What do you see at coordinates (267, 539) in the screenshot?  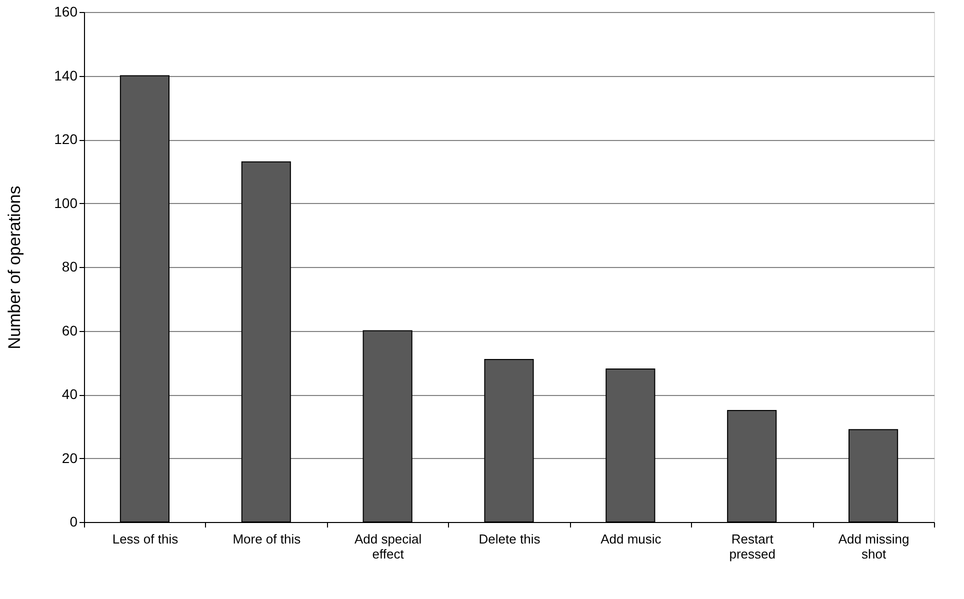 I see `x-tick-label: More of this` at bounding box center [267, 539].